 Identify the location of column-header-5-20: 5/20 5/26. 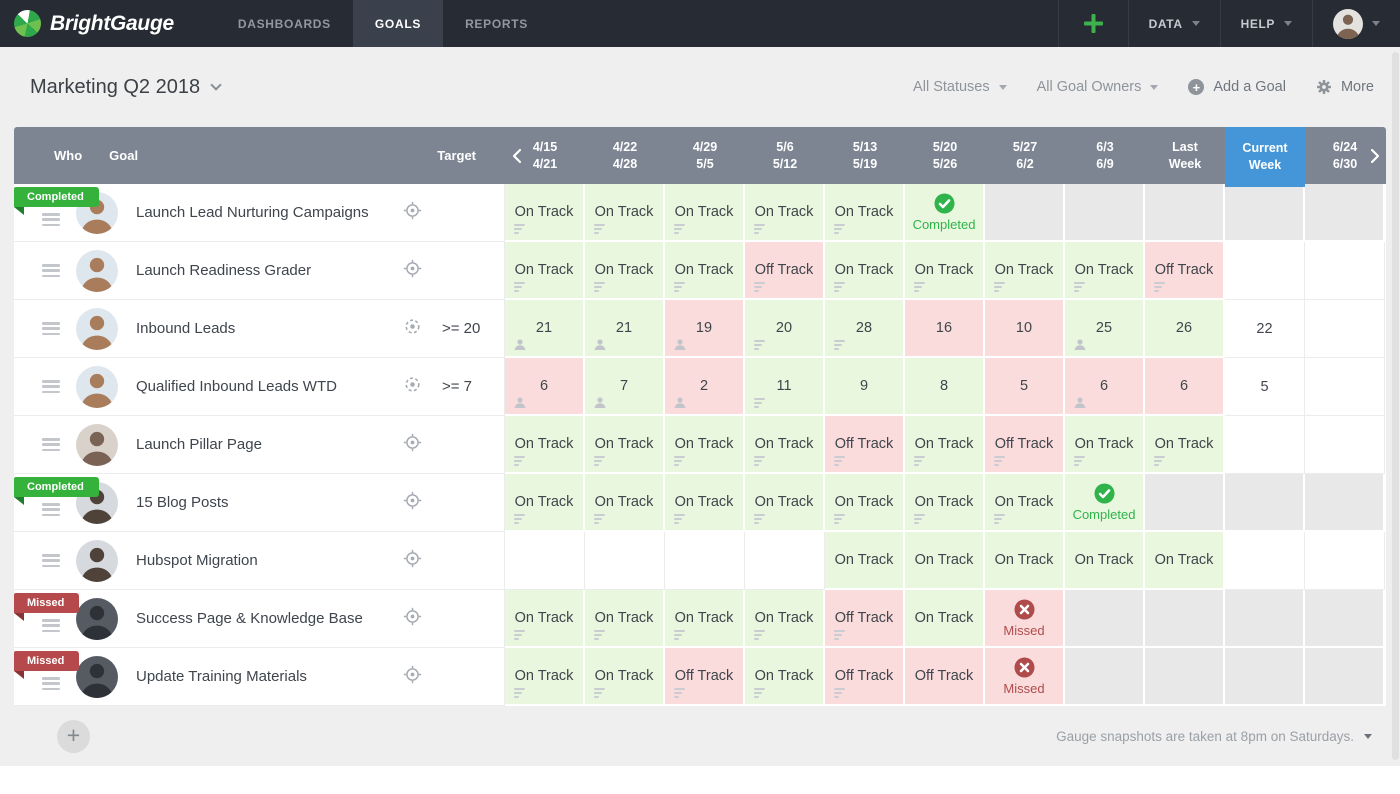
(945, 155).